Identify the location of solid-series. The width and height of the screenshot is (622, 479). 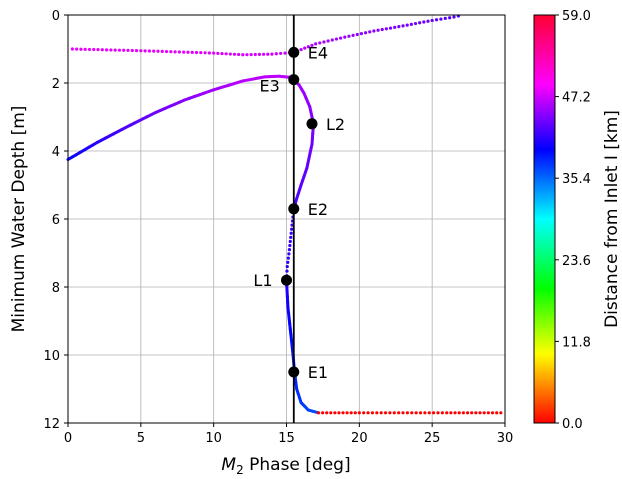
(303, 346).